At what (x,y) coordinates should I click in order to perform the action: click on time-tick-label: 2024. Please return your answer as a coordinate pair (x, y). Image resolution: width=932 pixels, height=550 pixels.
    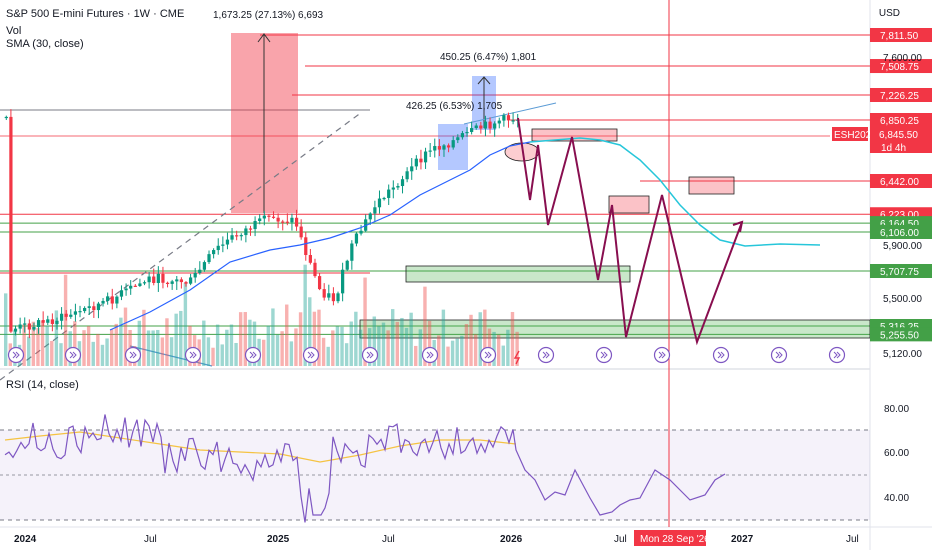
    Looking at the image, I should click on (25, 539).